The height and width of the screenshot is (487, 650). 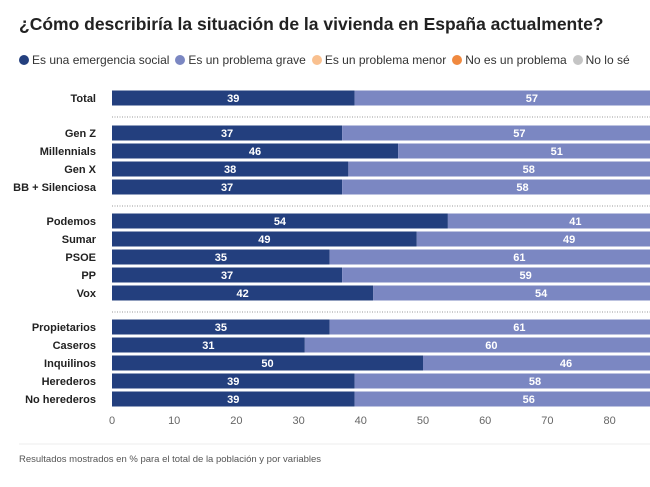 What do you see at coordinates (557, 152) in the screenshot?
I see `data-label: 51` at bounding box center [557, 152].